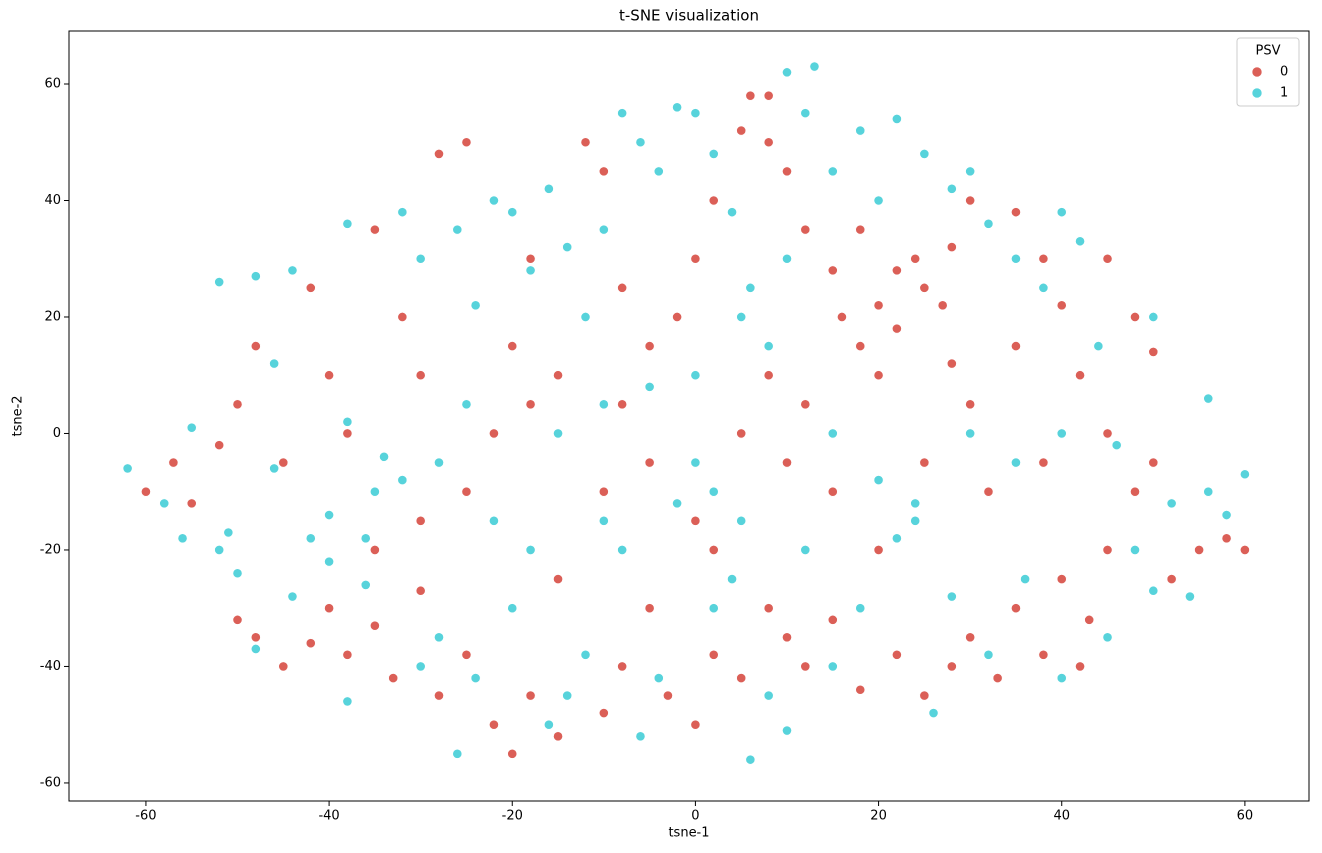 The height and width of the screenshot is (853, 1322). What do you see at coordinates (18, 415) in the screenshot?
I see `y-axis-label: tsne-2` at bounding box center [18, 415].